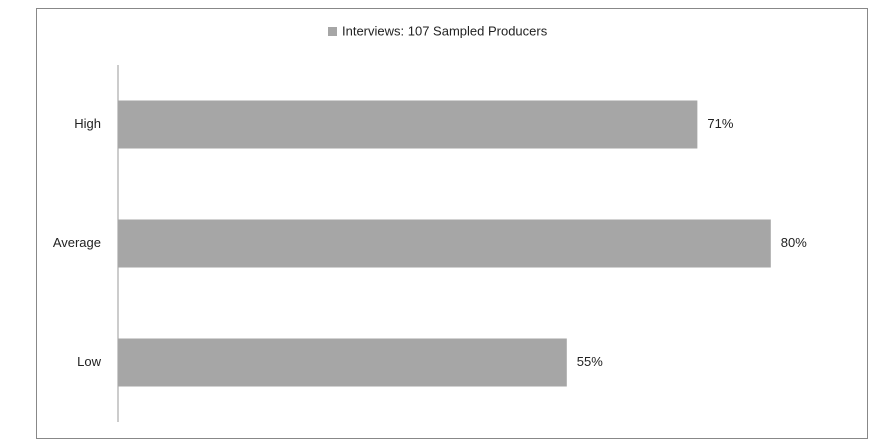  I want to click on y-tick-label: Low, so click(89, 361).